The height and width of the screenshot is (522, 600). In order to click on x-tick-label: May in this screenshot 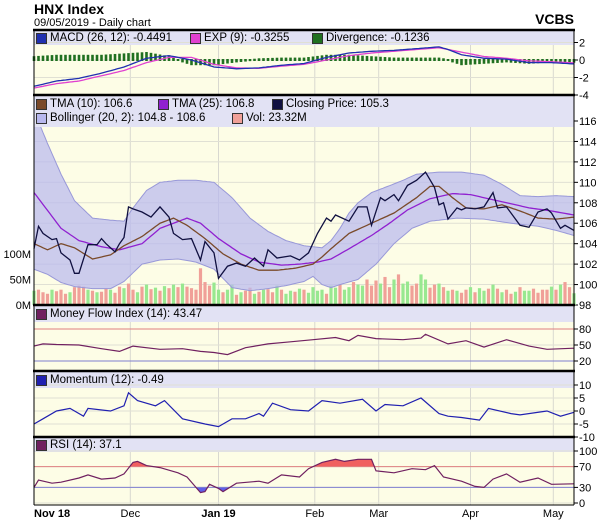, I will do `click(553, 514)`.